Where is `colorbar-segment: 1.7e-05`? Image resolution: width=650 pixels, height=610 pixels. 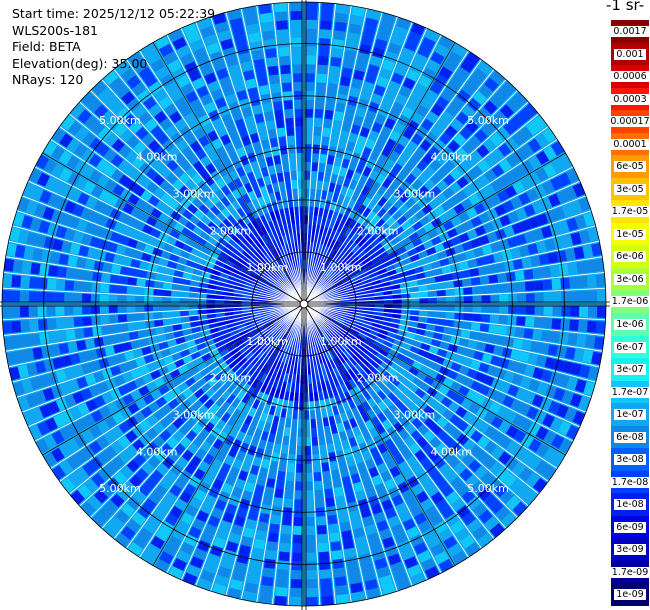 colorbar-segment: 1.7e-05 is located at coordinates (629, 212).